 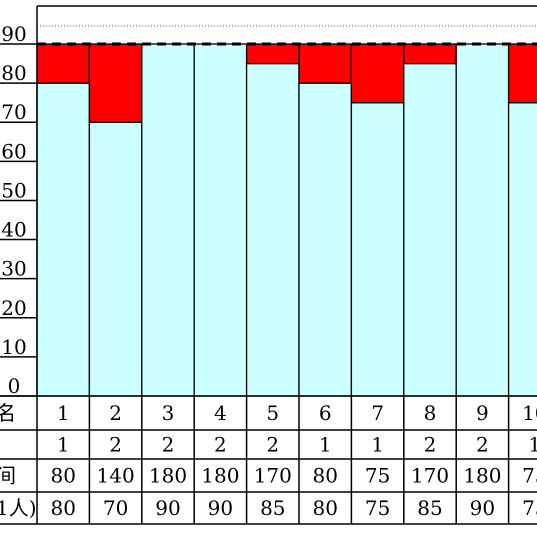 What do you see at coordinates (13, 73) in the screenshot?
I see `y-tick-label: 80` at bounding box center [13, 73].